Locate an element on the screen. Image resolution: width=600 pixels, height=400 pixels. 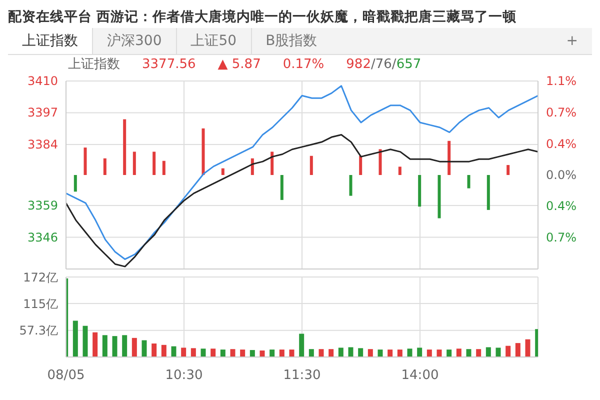
x-tick-label: 11:30 is located at coordinates (302, 375).